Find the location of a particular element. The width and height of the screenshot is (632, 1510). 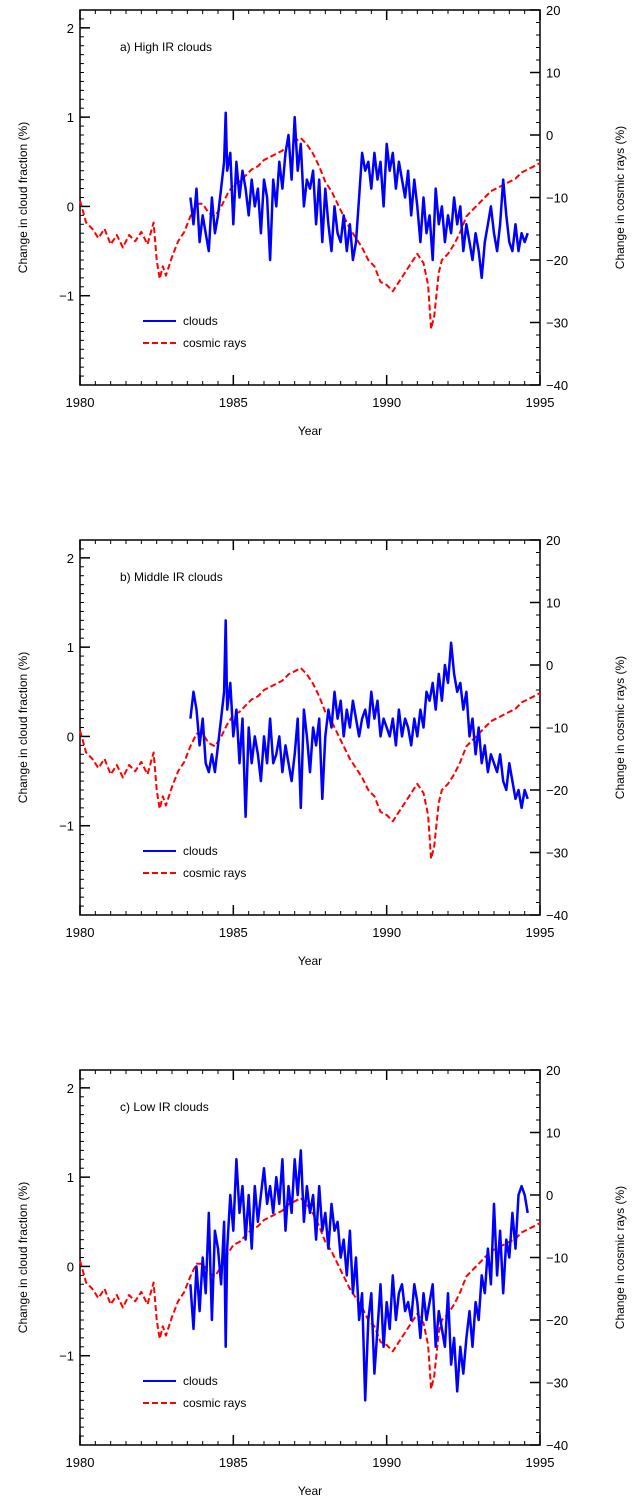

panel-title: b) Middle IR clouds is located at coordinates (171, 577).